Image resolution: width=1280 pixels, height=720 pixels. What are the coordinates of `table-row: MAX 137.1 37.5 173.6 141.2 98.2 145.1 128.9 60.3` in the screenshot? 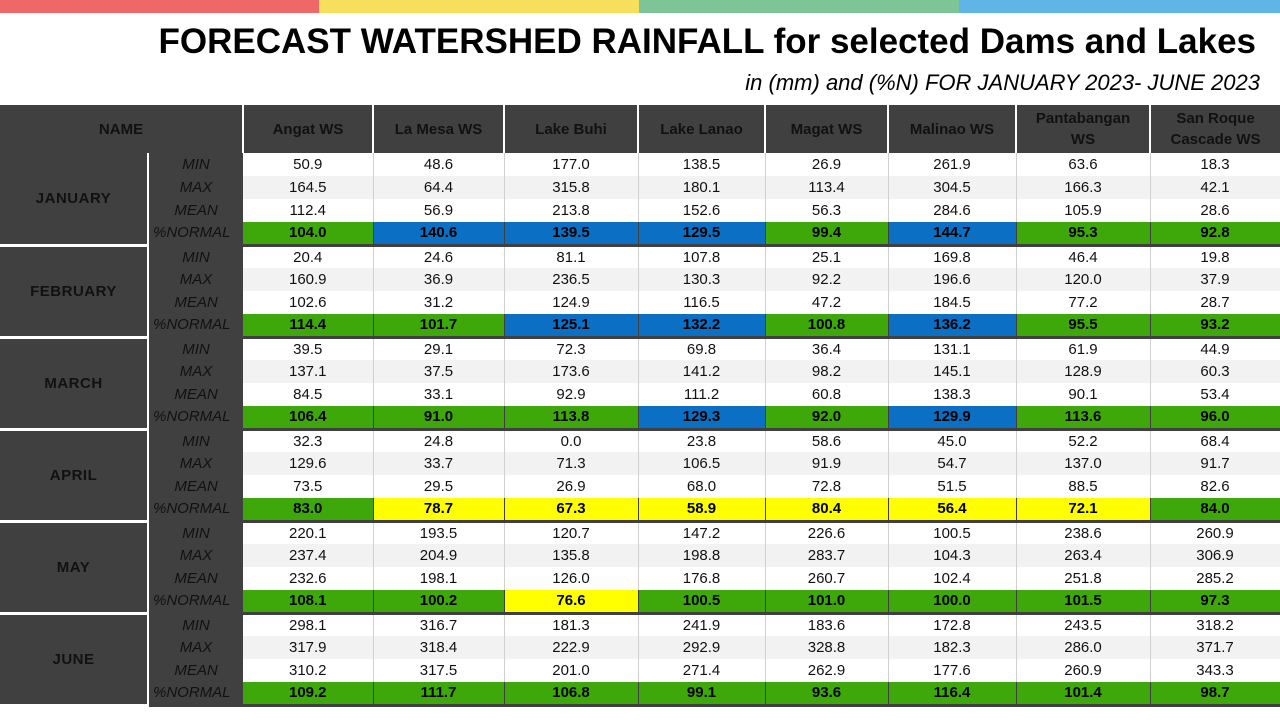 It's located at (640, 371).